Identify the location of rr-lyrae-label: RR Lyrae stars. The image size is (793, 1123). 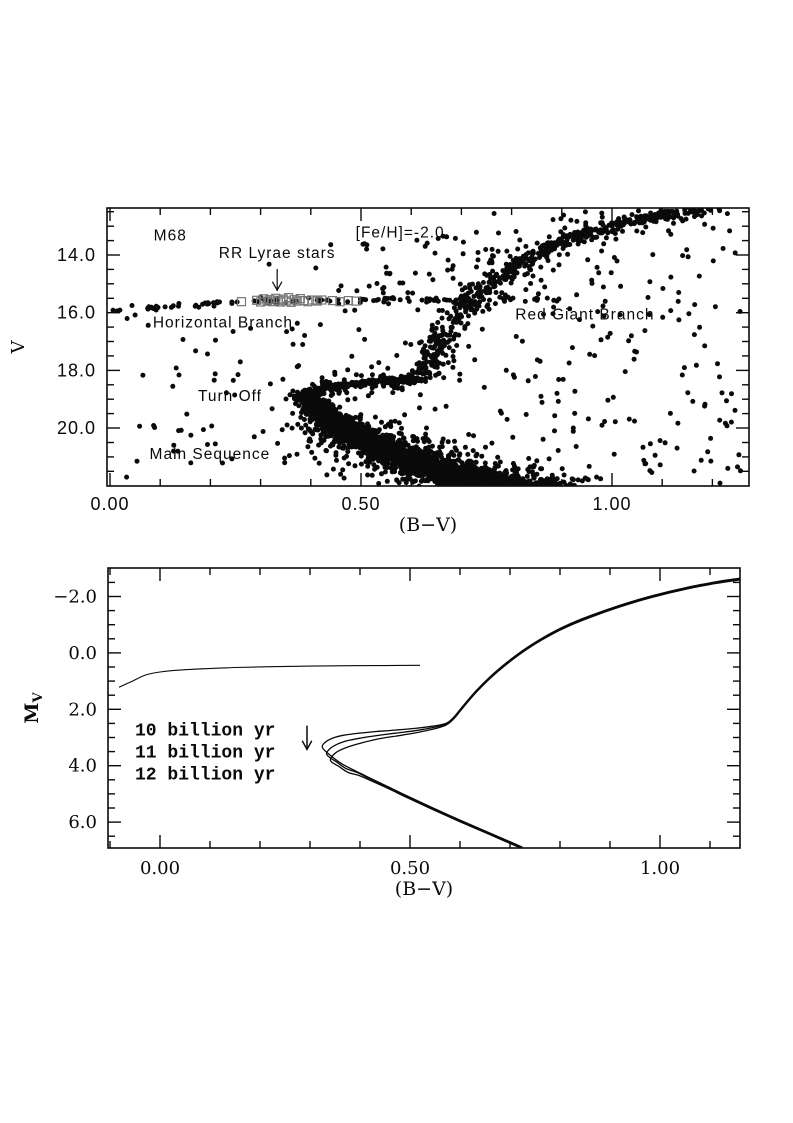
(277, 253).